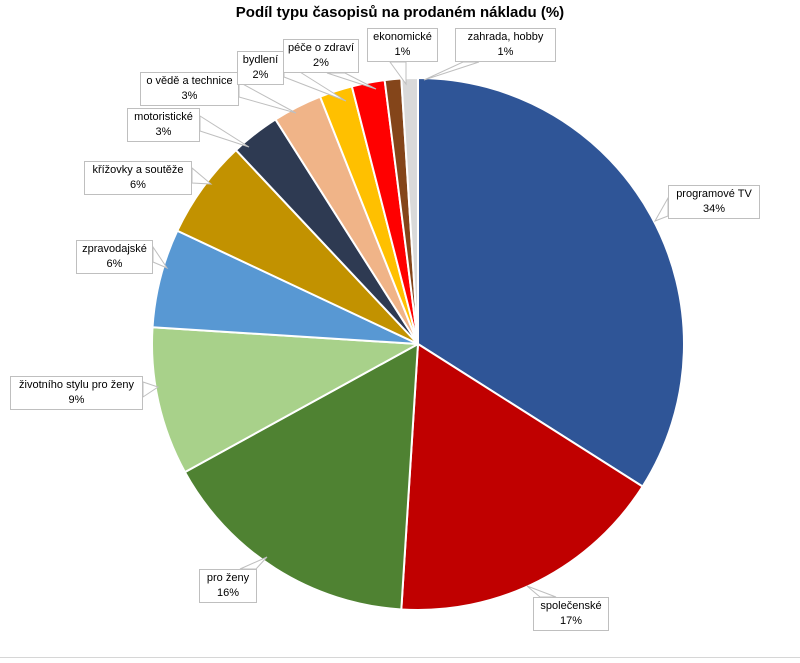  What do you see at coordinates (321, 48) in the screenshot?
I see `data-label-category: péče o zdraví` at bounding box center [321, 48].